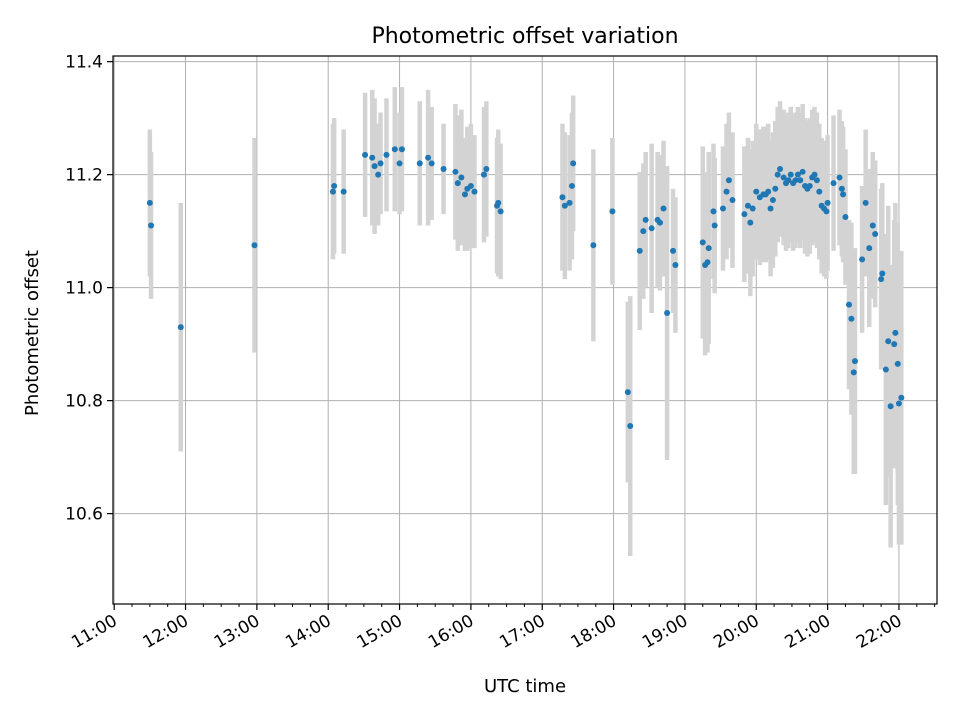 The height and width of the screenshot is (720, 960). I want to click on y-tick-label: 10.8, so click(84, 402).